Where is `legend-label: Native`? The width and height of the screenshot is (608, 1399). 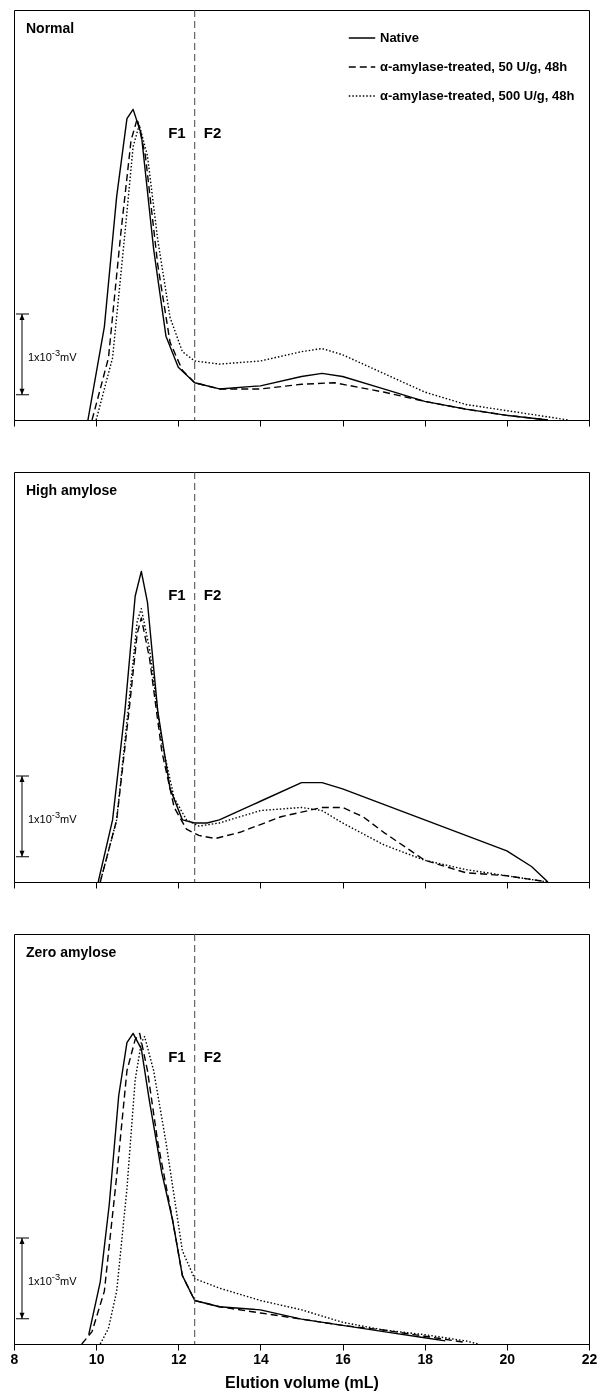
legend-label: Native is located at coordinates (400, 37).